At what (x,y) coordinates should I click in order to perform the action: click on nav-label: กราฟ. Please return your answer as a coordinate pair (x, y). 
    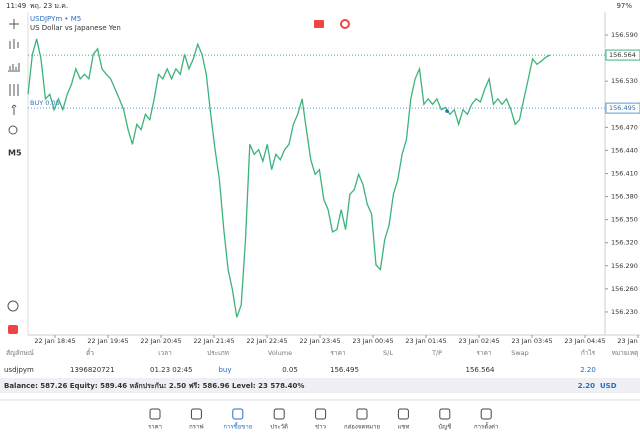
    Looking at the image, I should click on (196, 427).